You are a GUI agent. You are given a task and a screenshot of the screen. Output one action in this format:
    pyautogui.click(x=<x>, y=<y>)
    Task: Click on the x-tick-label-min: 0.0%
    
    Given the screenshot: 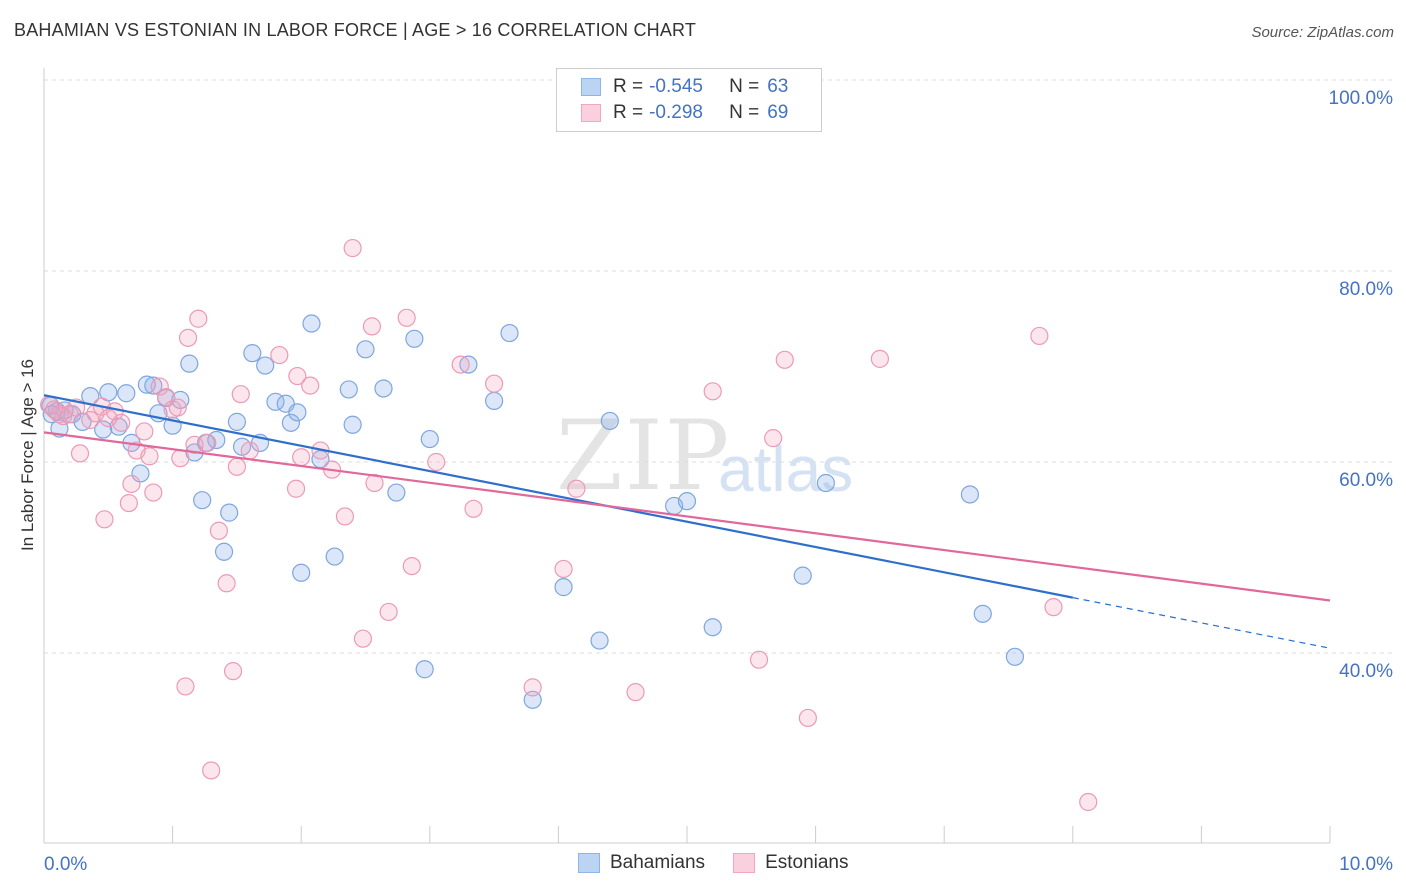 What is the action you would take?
    pyautogui.click(x=65, y=864)
    